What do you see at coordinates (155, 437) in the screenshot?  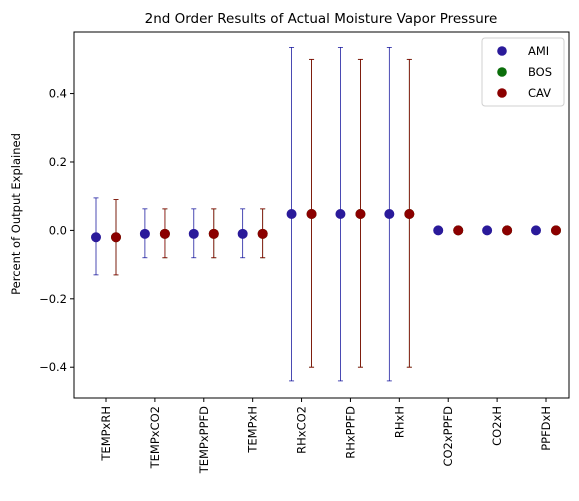 I see `x-tick-label: TEMPxCO2` at bounding box center [155, 437].